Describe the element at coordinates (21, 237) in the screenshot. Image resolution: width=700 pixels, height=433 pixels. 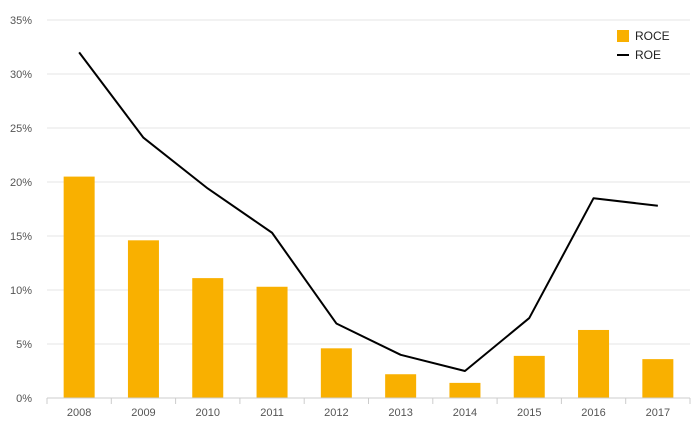
I see `y-tick-label: 15%` at that location.